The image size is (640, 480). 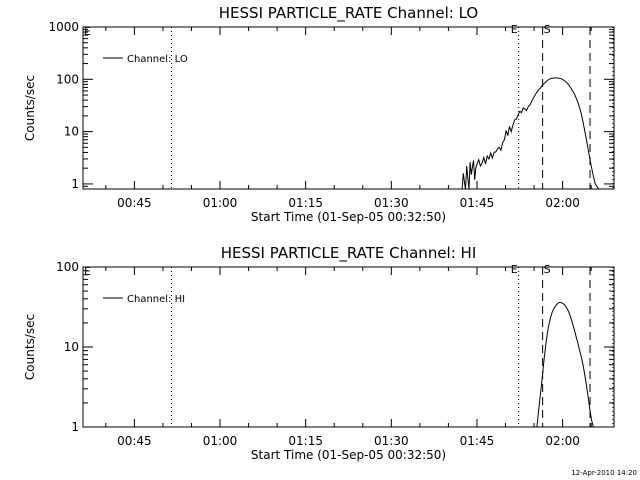 What do you see at coordinates (349, 253) in the screenshot?
I see `chart-title-hi: HESSI PARTICLE_RATE Channel: HI` at bounding box center [349, 253].